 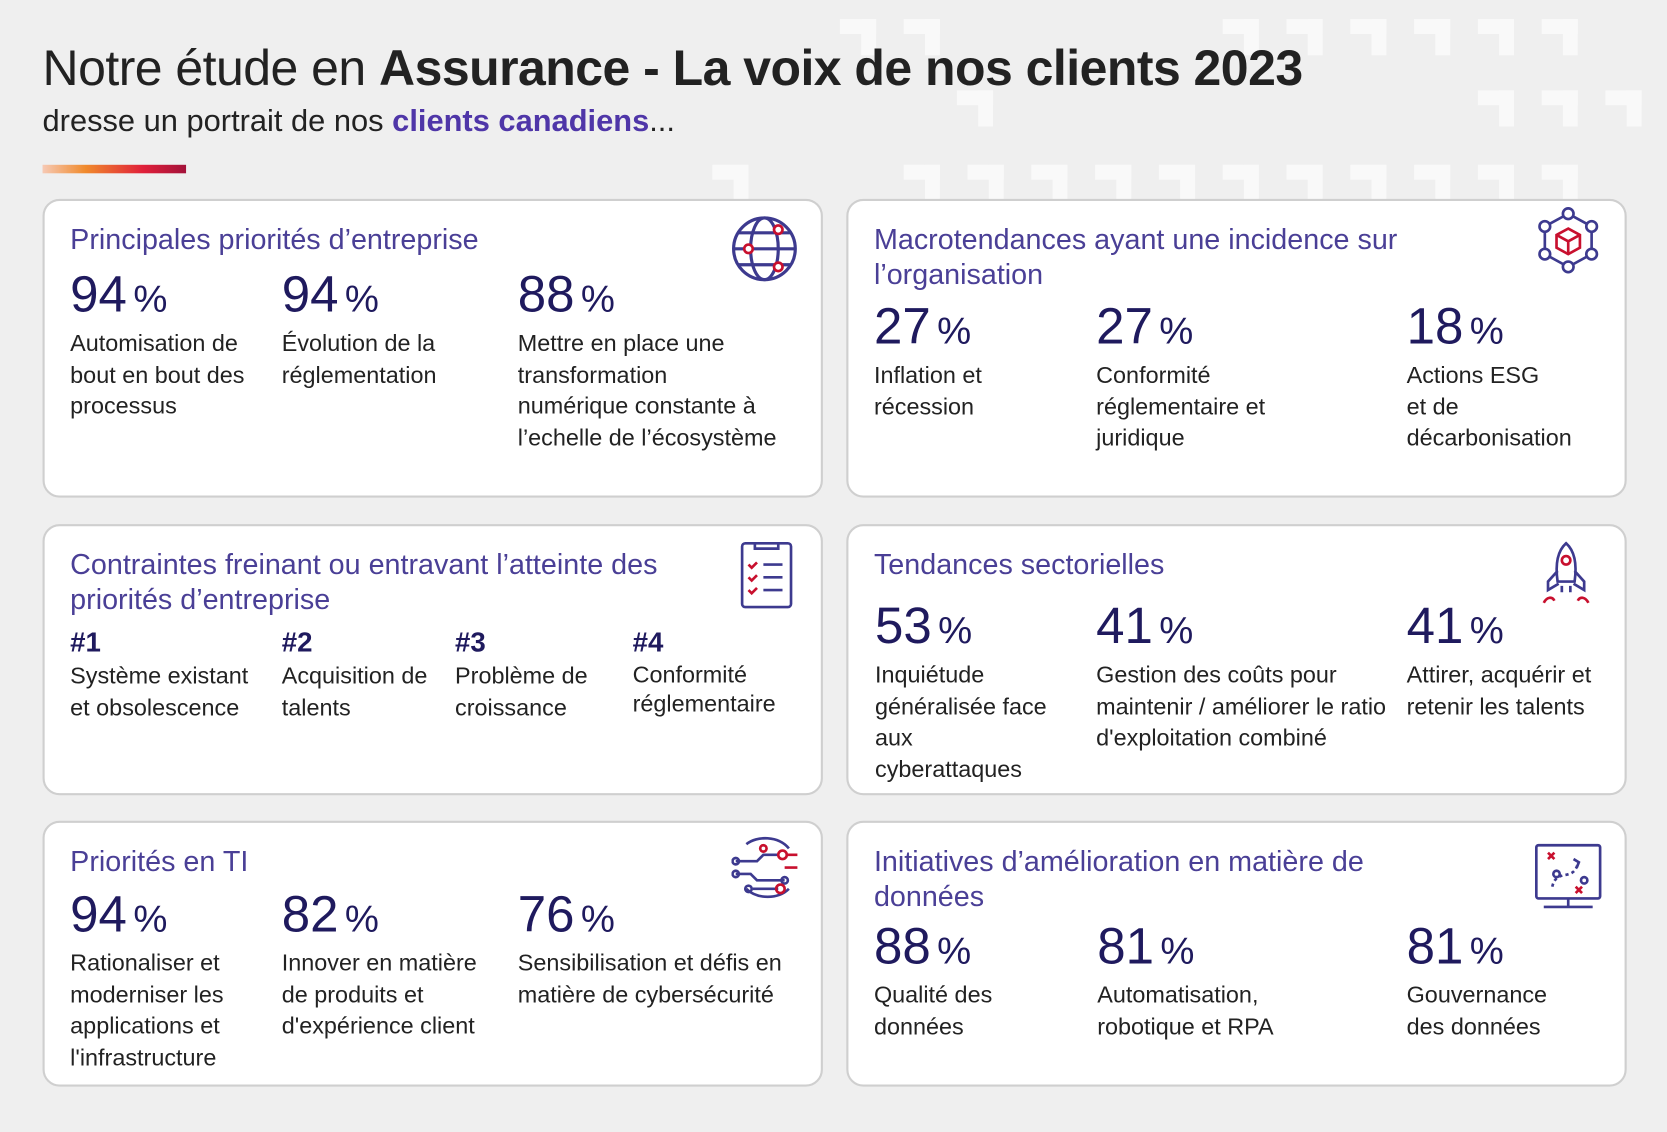 I want to click on globe-icon, so click(x=764, y=249).